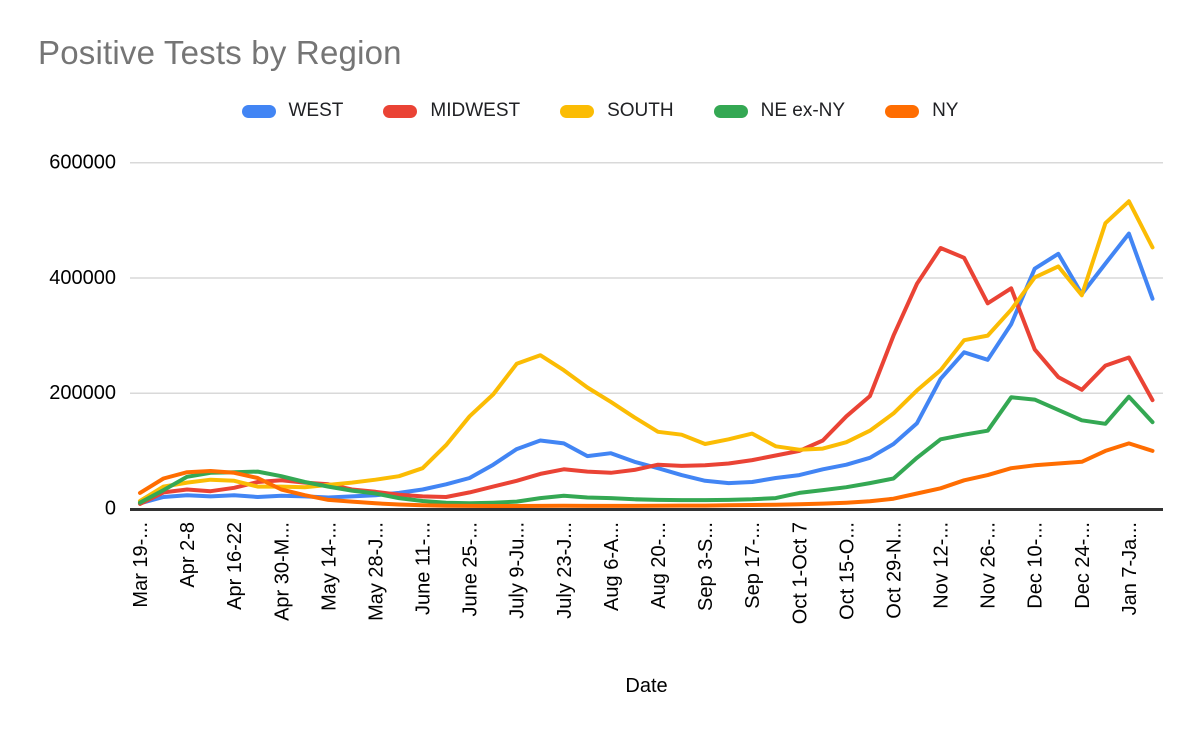 Image resolution: width=1200 pixels, height=742 pixels. I want to click on x-tick-label: Oct 1-Oct 7, so click(800, 573).